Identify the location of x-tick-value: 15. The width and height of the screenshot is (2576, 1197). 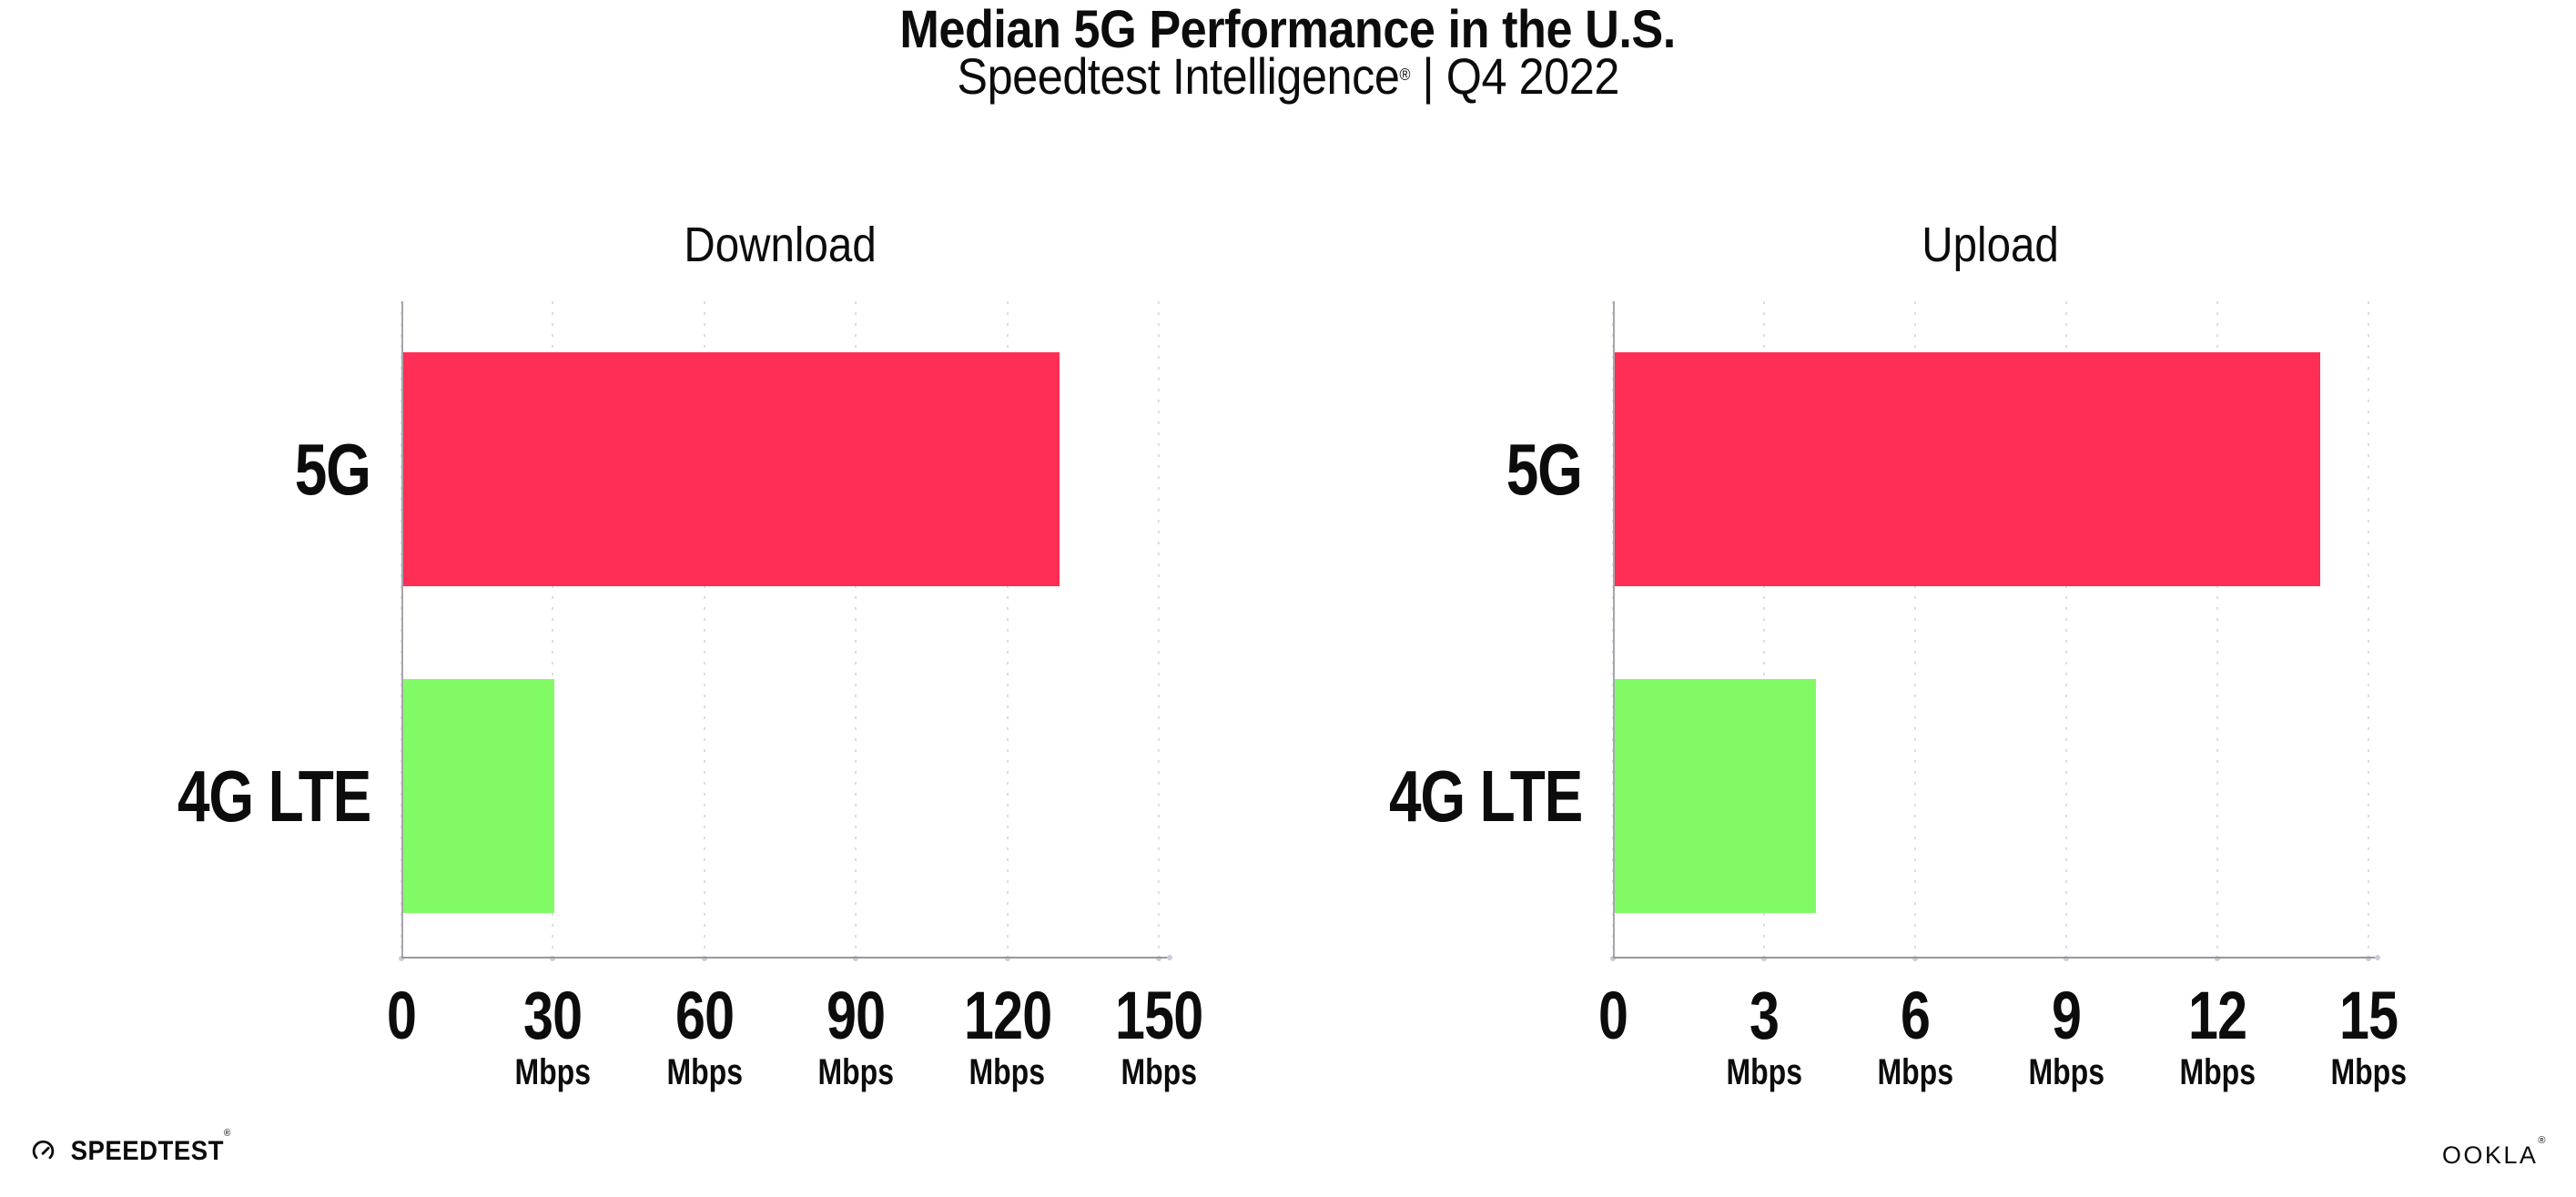
(2368, 1015).